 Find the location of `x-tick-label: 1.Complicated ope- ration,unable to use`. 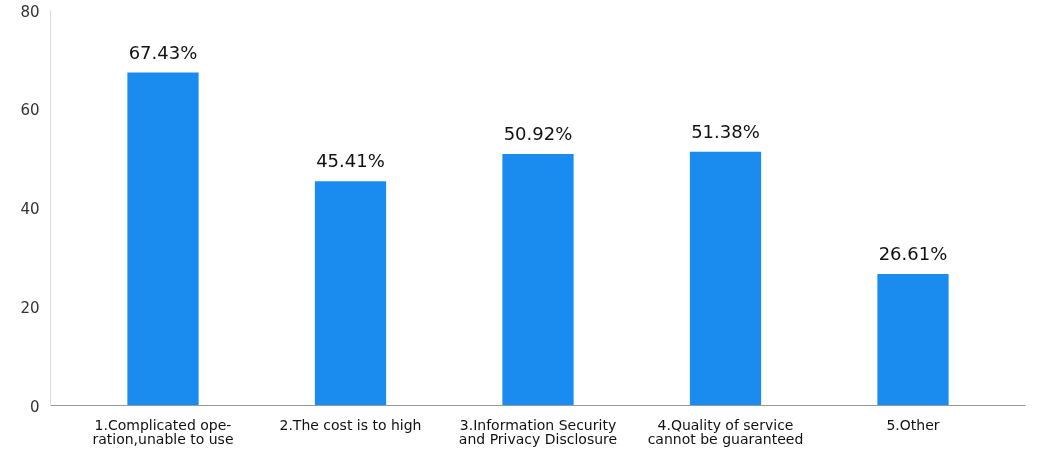

x-tick-label: 1.Complicated ope- ration,unable to use is located at coordinates (163, 431).